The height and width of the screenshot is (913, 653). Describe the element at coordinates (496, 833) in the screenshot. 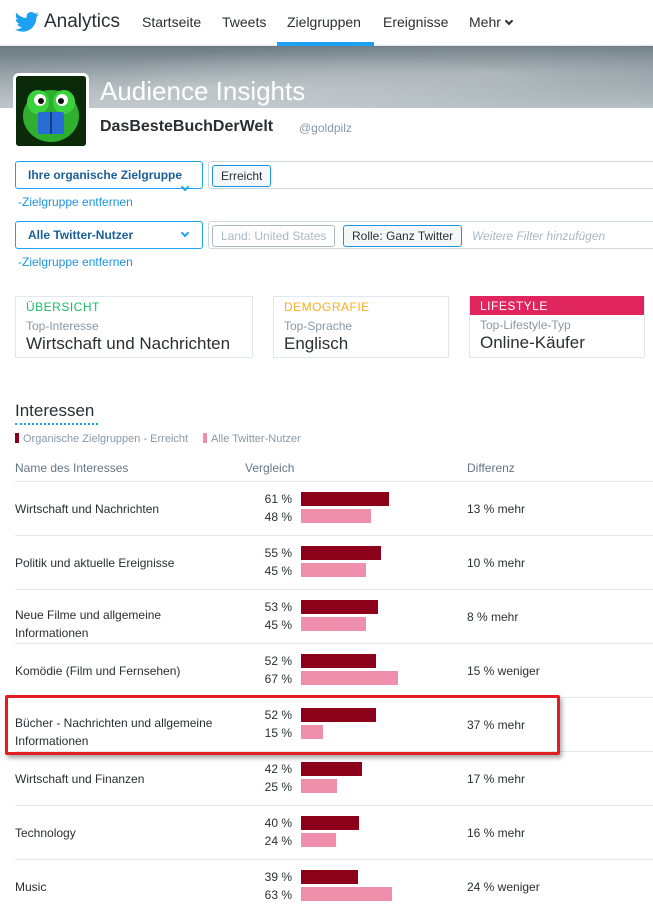

I see `difference-value: 16 % mehr` at that location.